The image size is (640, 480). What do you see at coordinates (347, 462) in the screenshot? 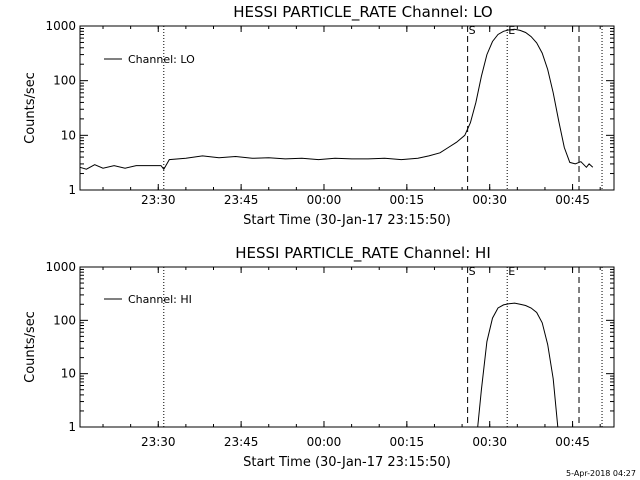
I see `x-axis-label-hi: Start Time (30-Jan-17 23:15:50)` at bounding box center [347, 462].